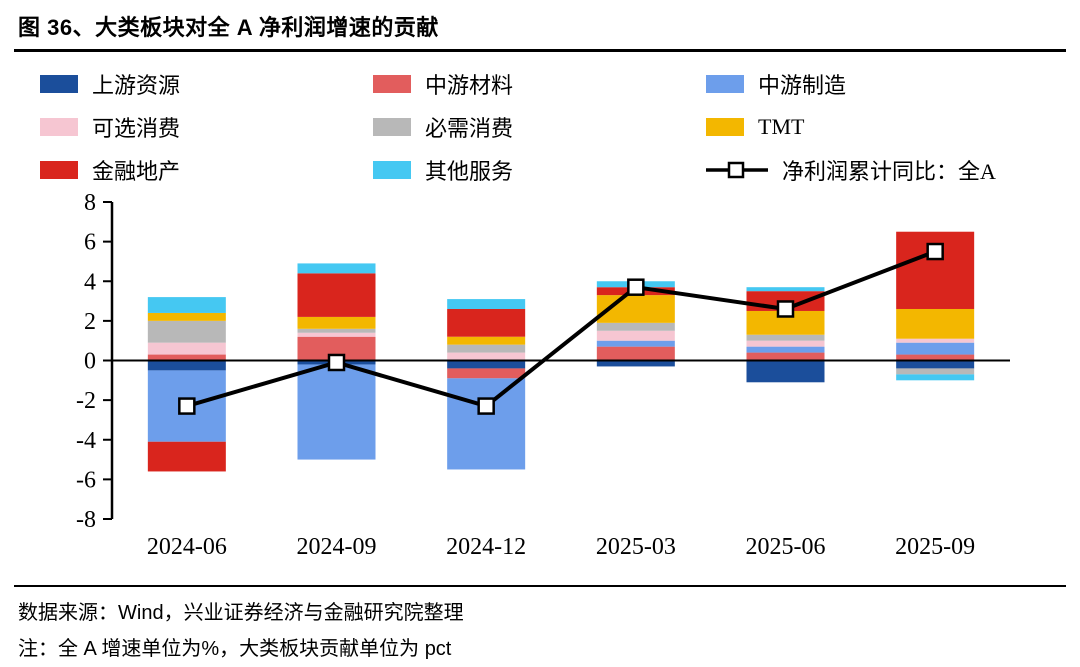 The height and width of the screenshot is (667, 1080). I want to click on legend-item: 上游资源, so click(206, 84).